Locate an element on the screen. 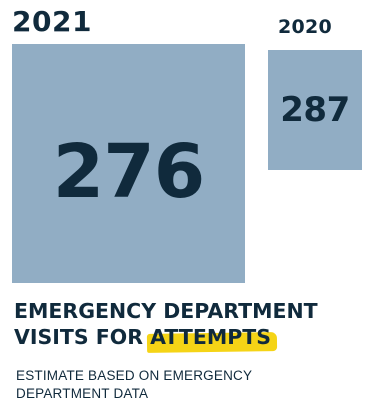  value-2021: 276 is located at coordinates (128, 171).